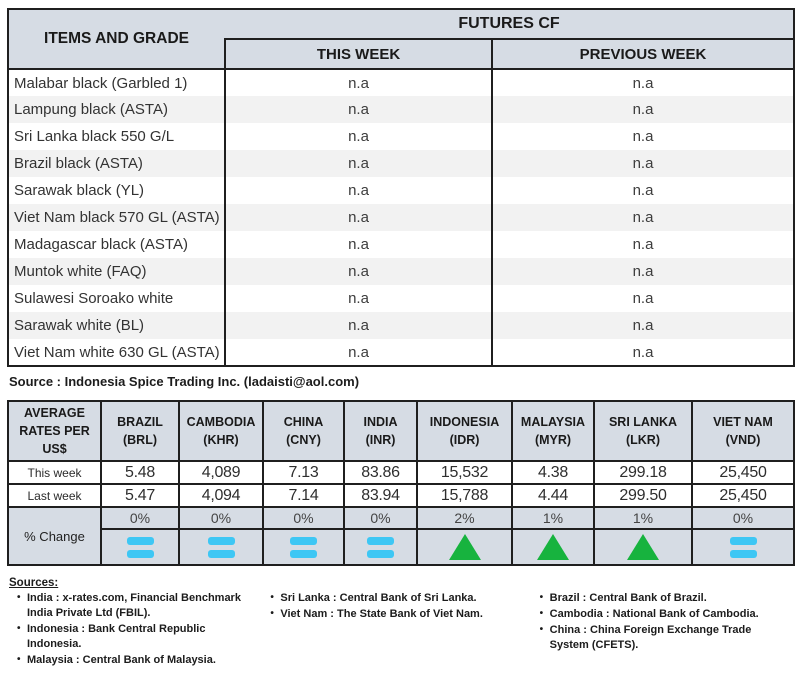 The height and width of the screenshot is (677, 800). What do you see at coordinates (743, 422) in the screenshot?
I see `country-name: VIET NAM` at bounding box center [743, 422].